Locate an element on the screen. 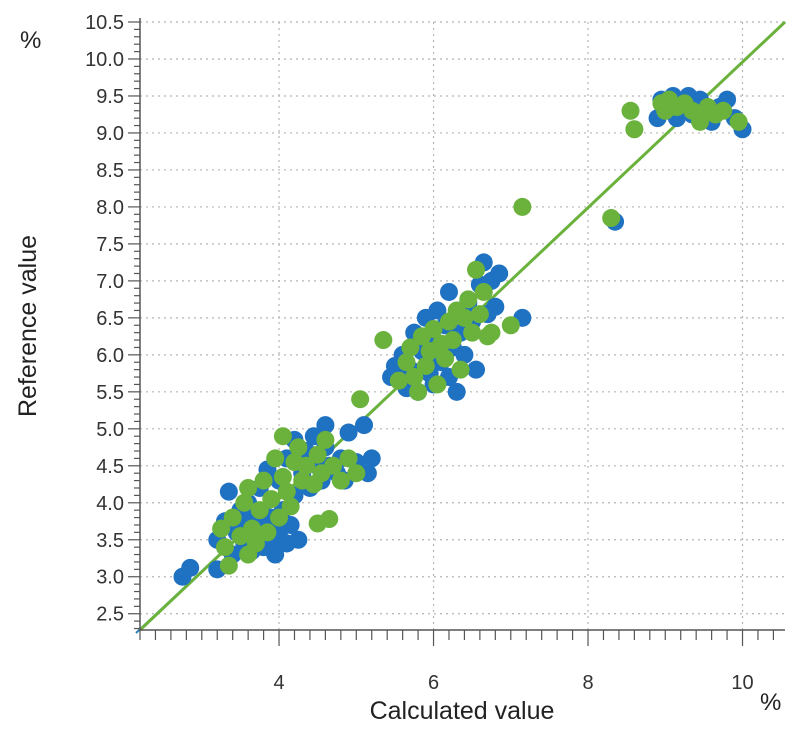 This screenshot has height=729, width=789. x-tick-label: 4 is located at coordinates (278, 683).